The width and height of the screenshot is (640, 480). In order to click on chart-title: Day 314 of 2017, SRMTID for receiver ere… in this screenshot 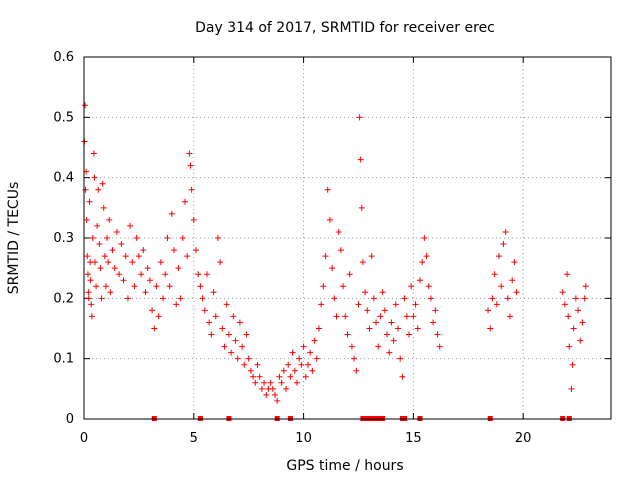, I will do `click(345, 28)`.